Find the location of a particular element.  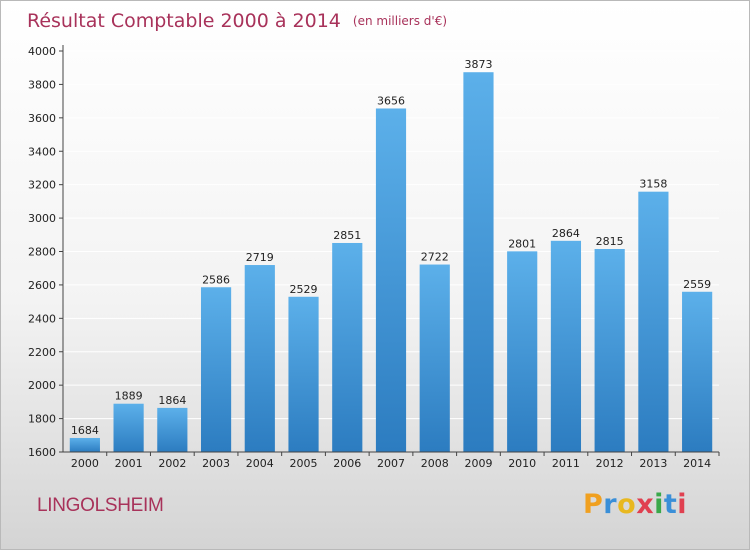

value-label-2000: 1684 is located at coordinates (85, 430).